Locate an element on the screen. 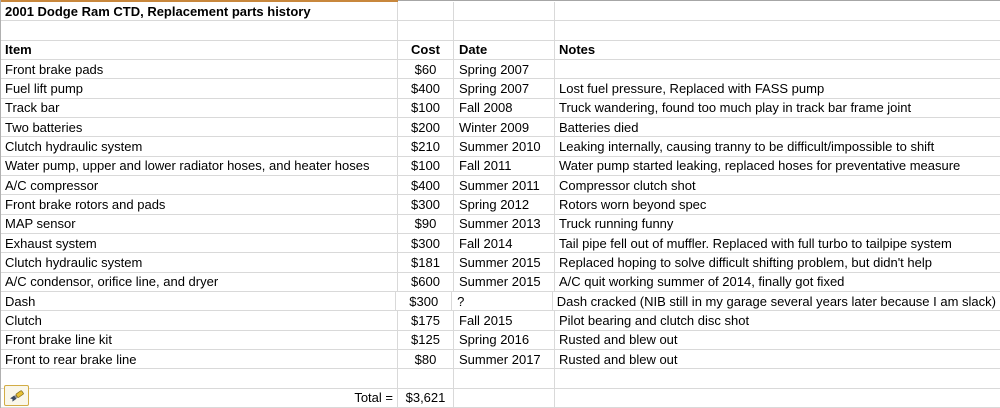 The height and width of the screenshot is (408, 1000). cell-item: Dash is located at coordinates (199, 301).